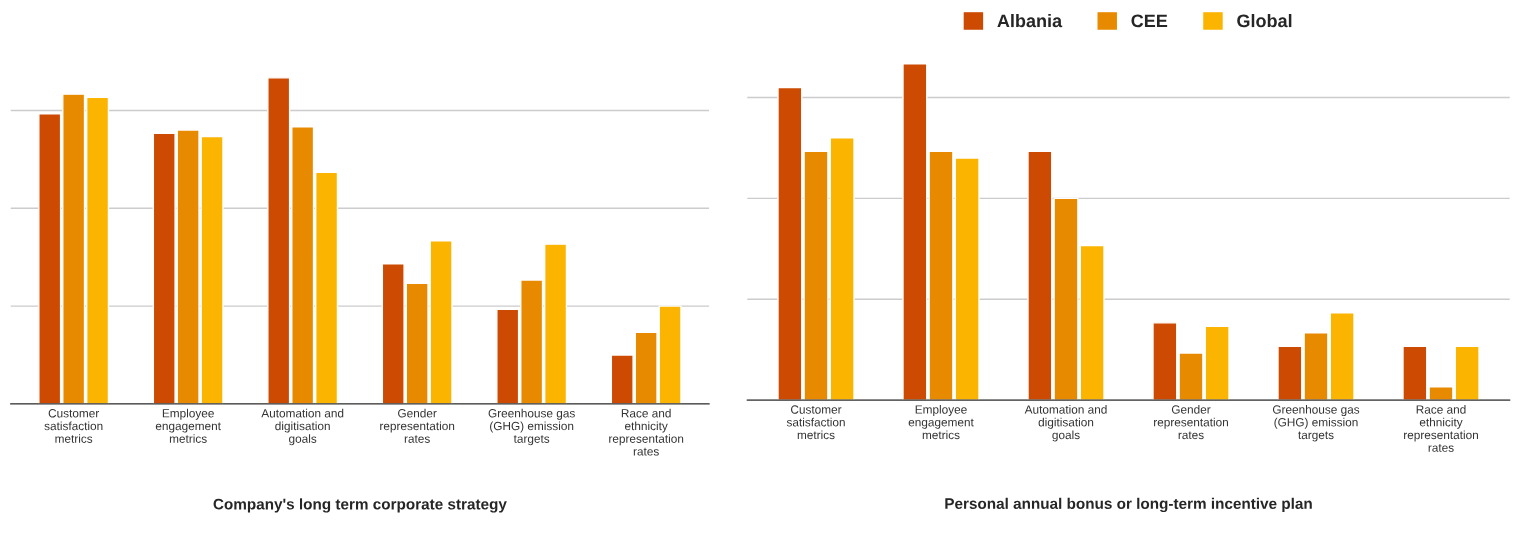 The image size is (1525, 535). Describe the element at coordinates (360, 505) in the screenshot. I see `text: Company's long term corporate strategy` at that location.